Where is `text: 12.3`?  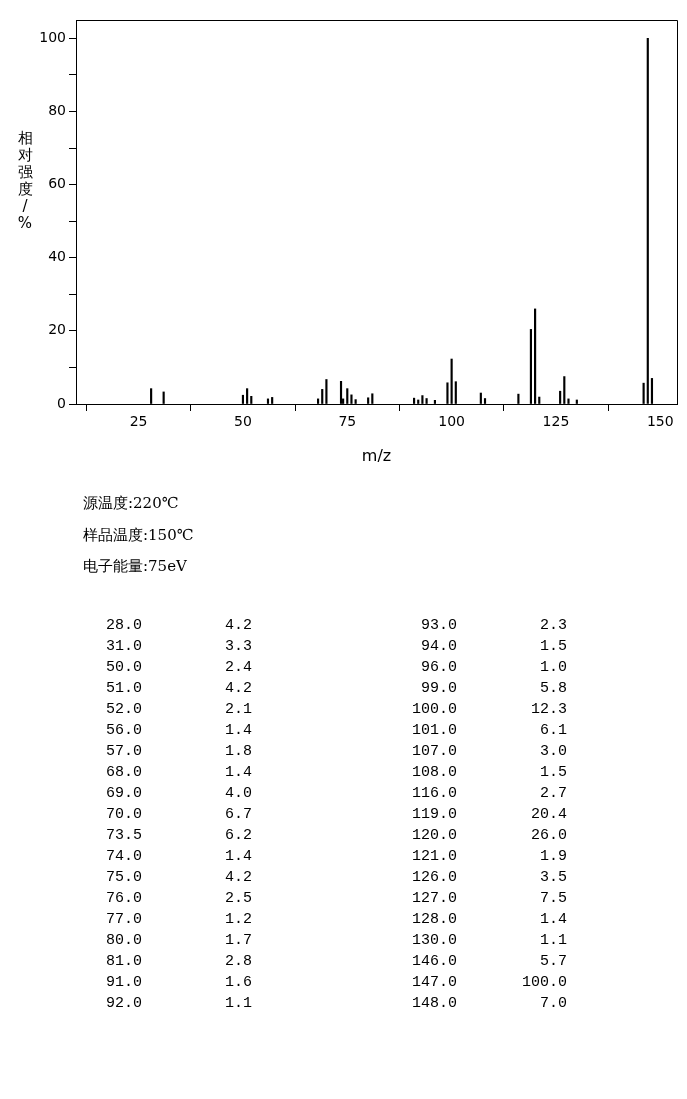 text: 12.3 is located at coordinates (548, 709).